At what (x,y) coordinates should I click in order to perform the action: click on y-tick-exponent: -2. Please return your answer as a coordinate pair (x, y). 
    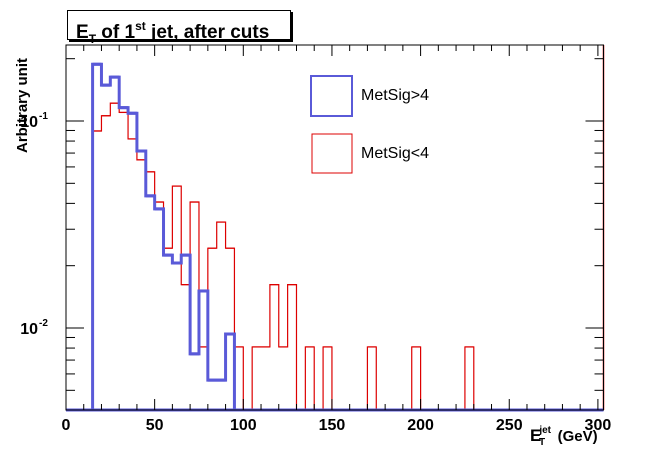
    Looking at the image, I should click on (43, 323).